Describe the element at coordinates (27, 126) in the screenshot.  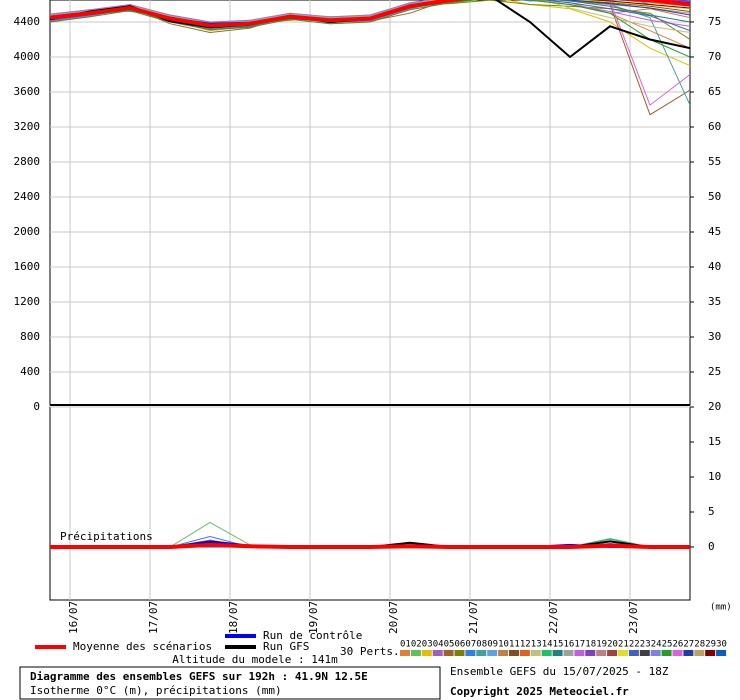
I see `y-tick-label: 3200` at that location.